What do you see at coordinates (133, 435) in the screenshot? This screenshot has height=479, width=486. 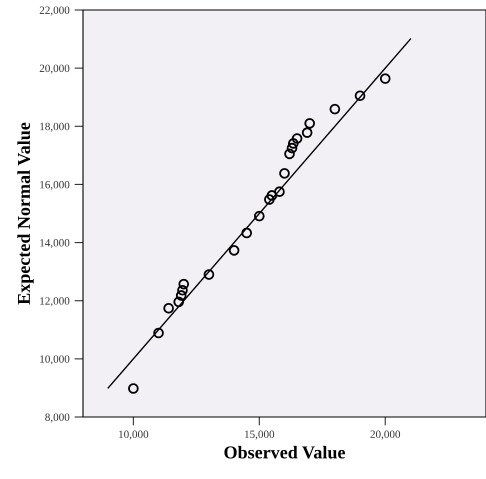 I see `x-tick-label: 10,000` at bounding box center [133, 435].